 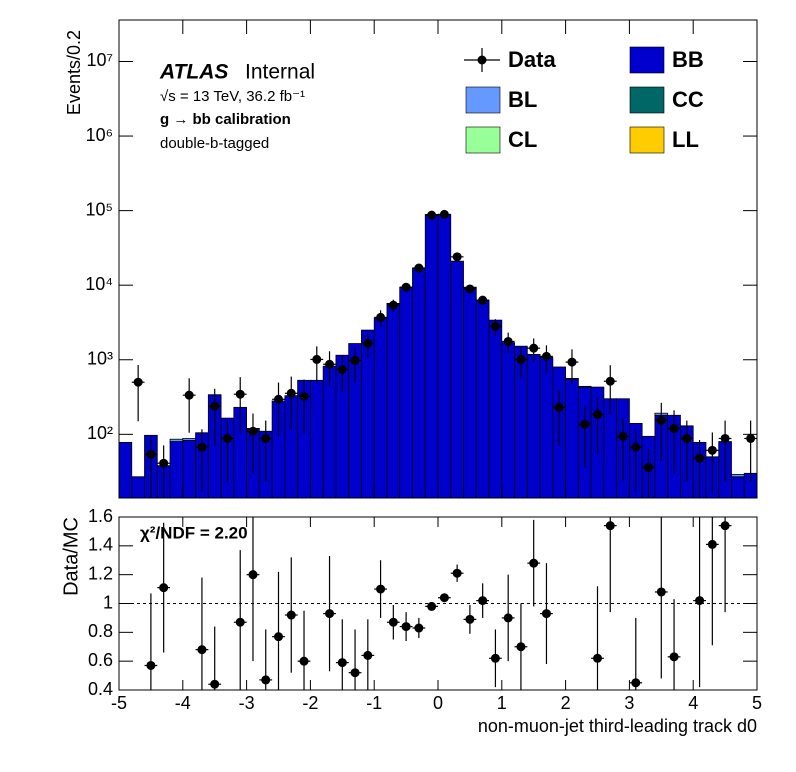 What do you see at coordinates (225, 119) in the screenshot?
I see `selection-label: g → bb calibration` at bounding box center [225, 119].